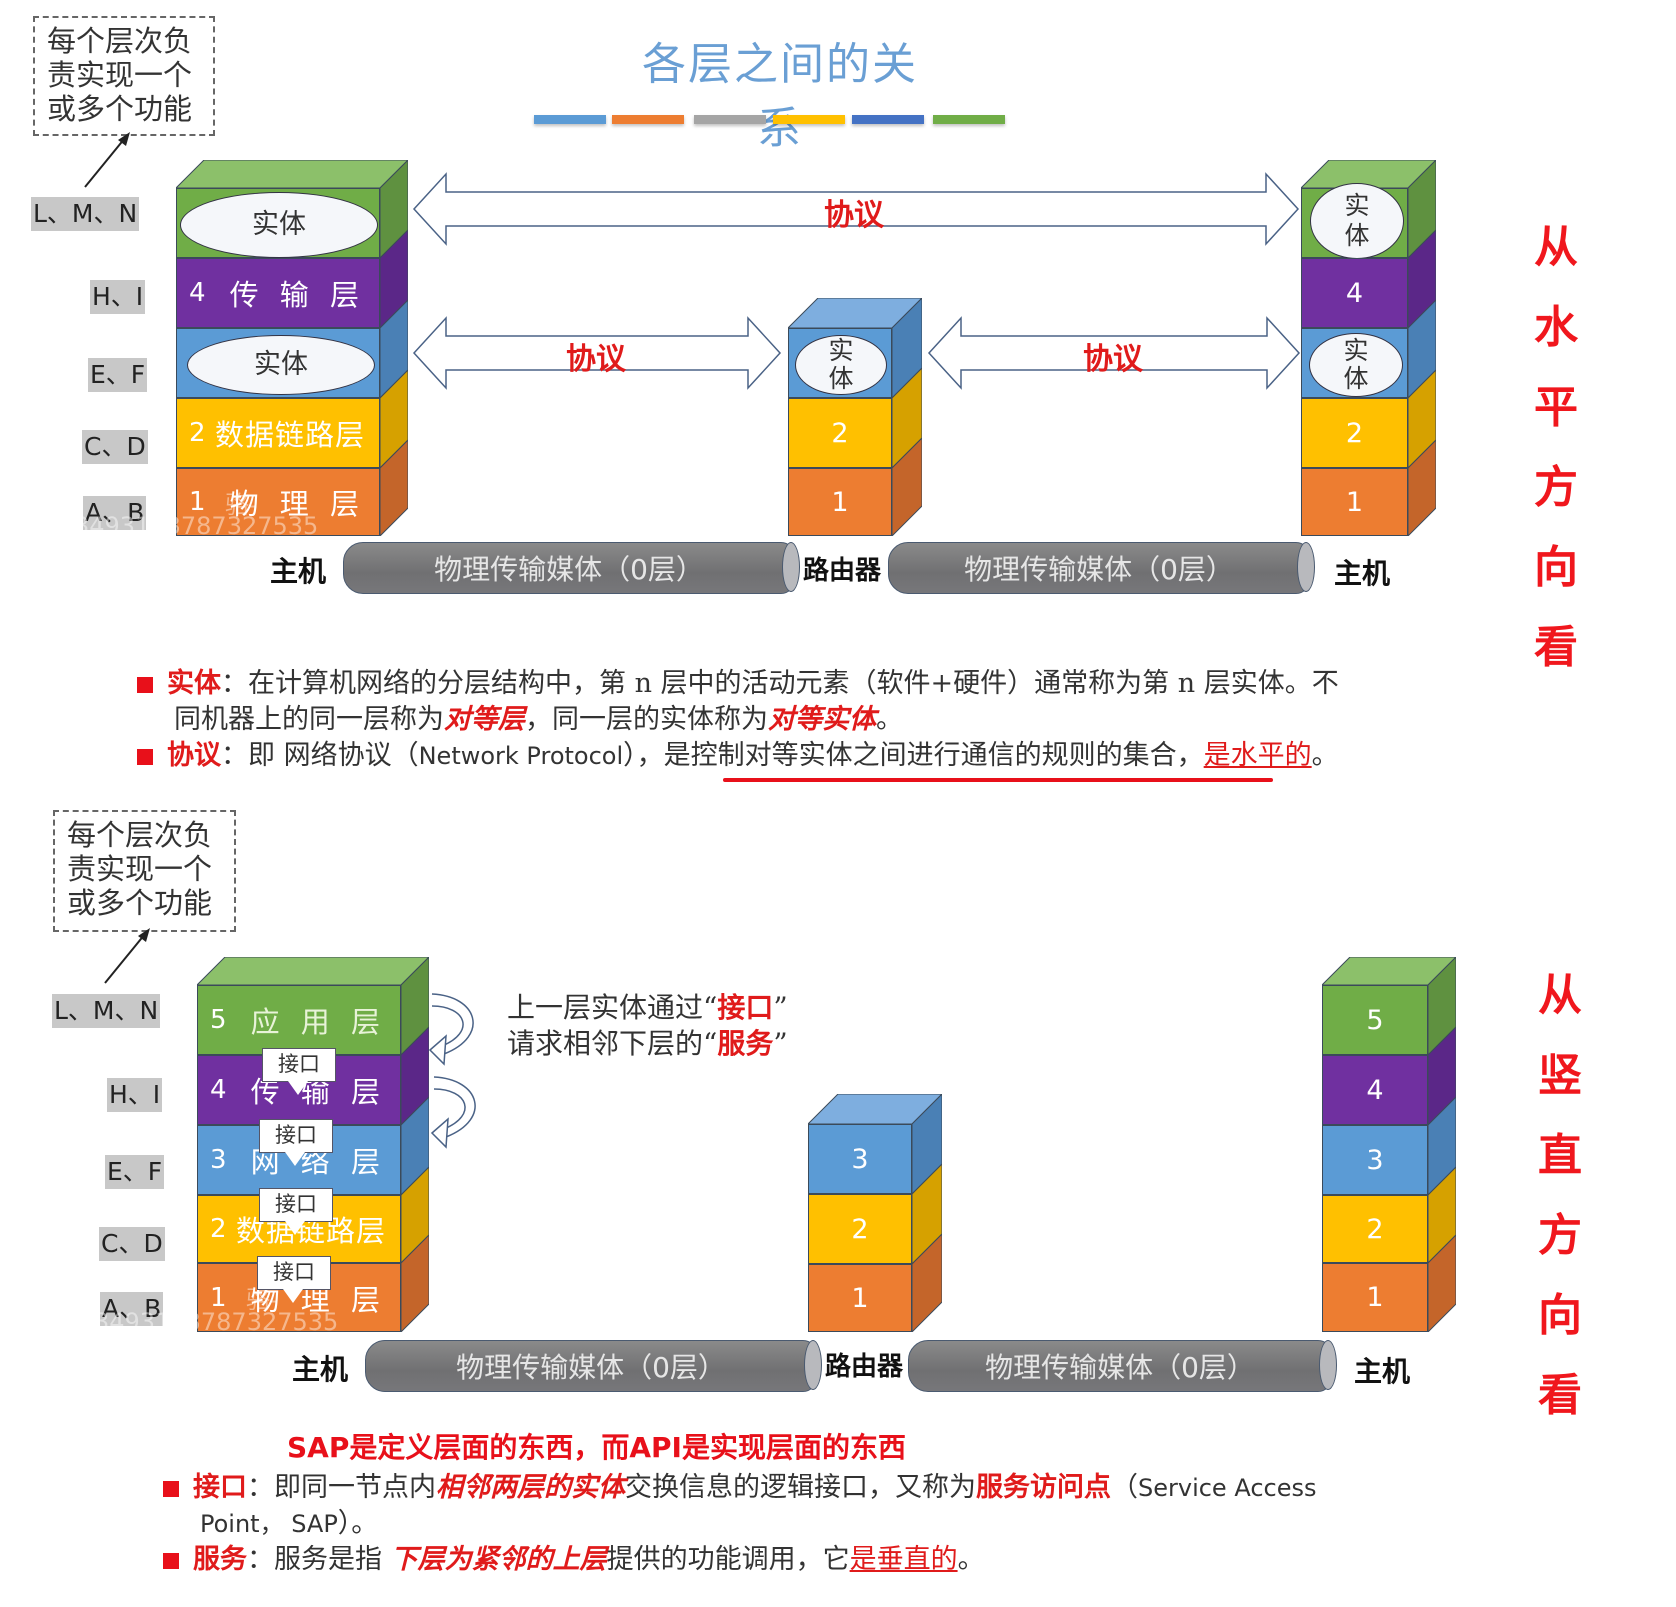  I want to click on interface-box-2-1: 接口, so click(294, 1273).